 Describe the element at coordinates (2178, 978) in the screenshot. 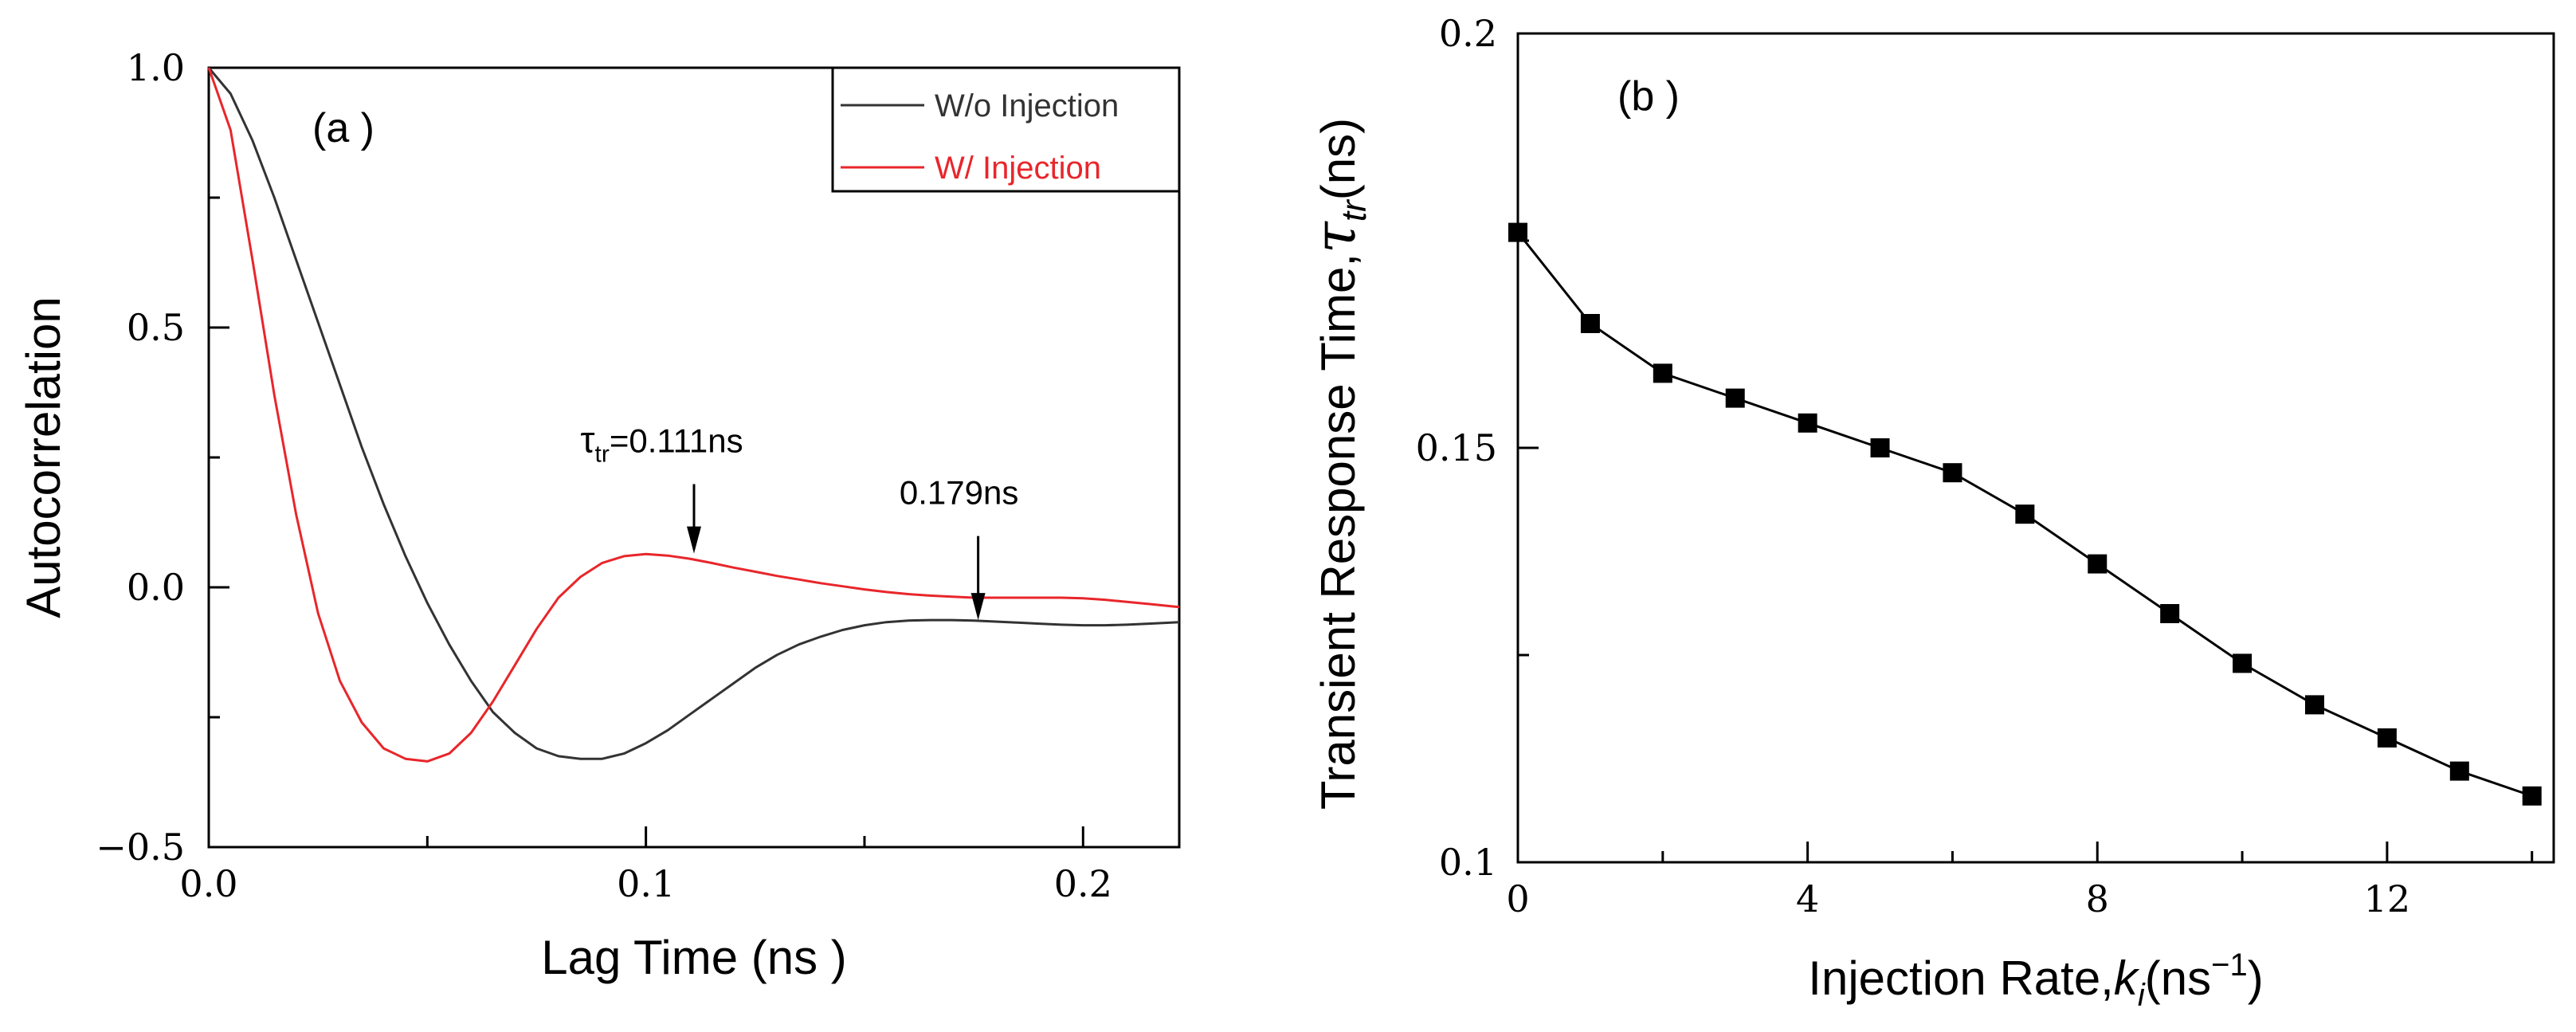

I see `x-axis-label-unit: (ns` at that location.